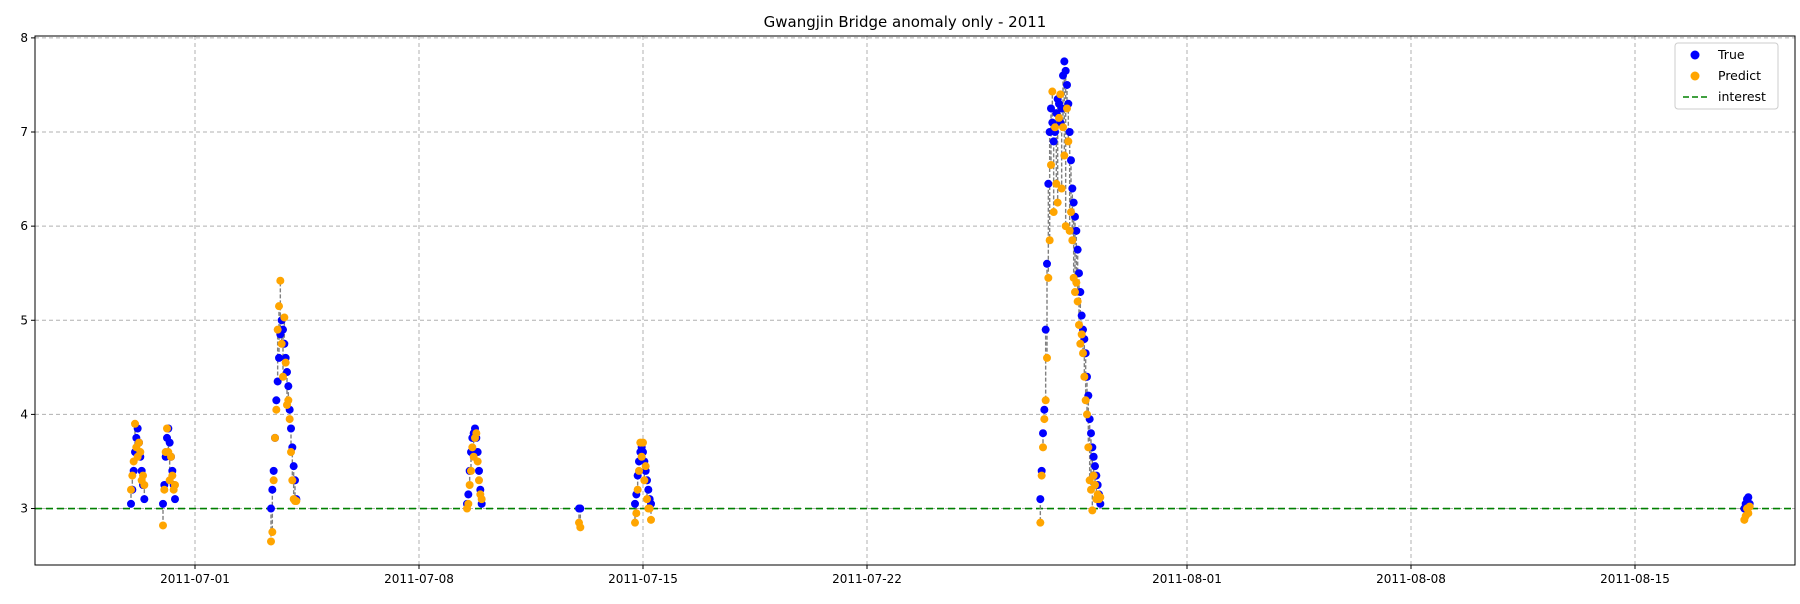 The height and width of the screenshot is (604, 1800). I want to click on legend: True Predict interest, so click(1726, 76).